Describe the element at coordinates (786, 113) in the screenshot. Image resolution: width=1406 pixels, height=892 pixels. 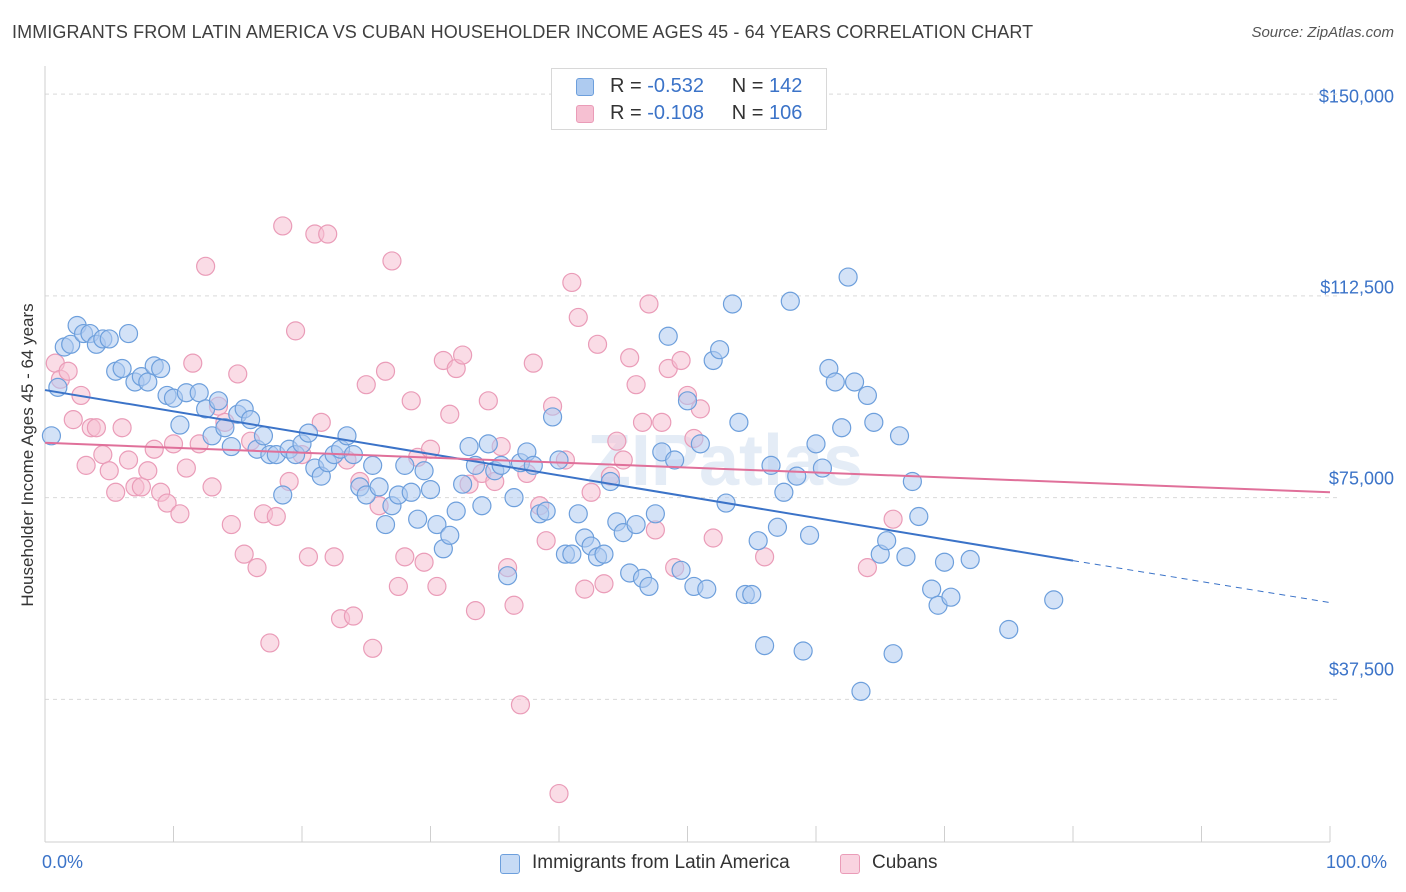
I see `legend-n-value-pink: 106` at that location.